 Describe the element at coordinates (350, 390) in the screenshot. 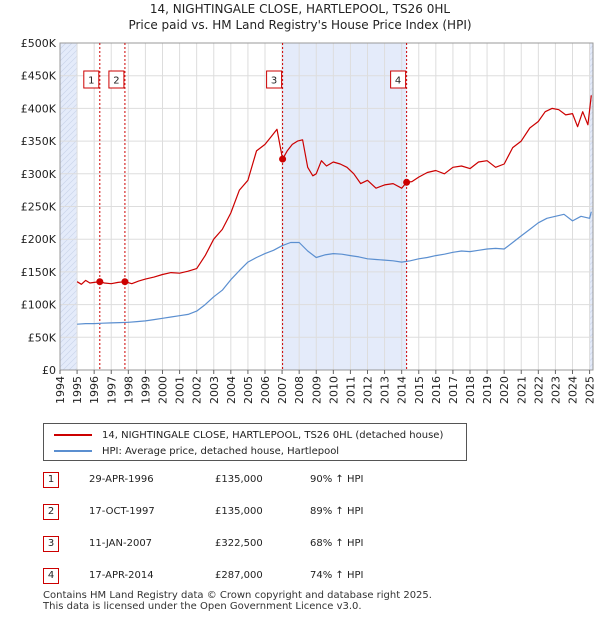

I see `x-tick-label: 2011` at that location.